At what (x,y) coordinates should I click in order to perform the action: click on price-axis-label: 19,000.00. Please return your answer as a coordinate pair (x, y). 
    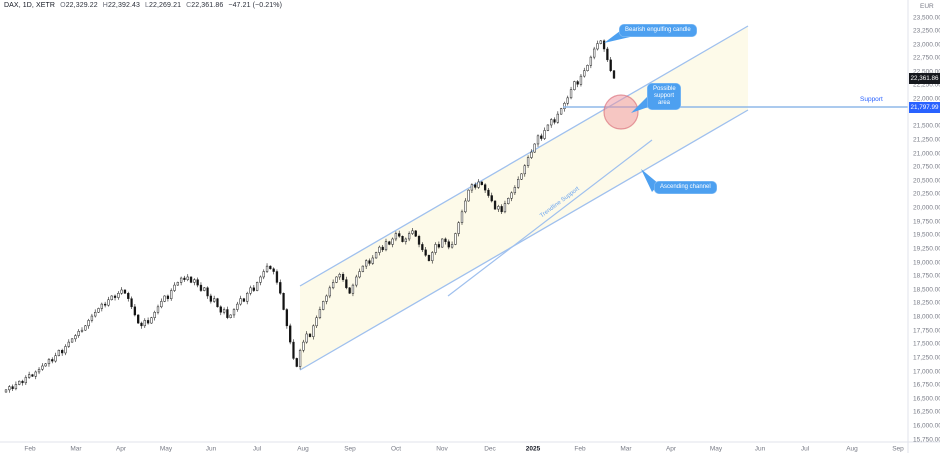
    Looking at the image, I should click on (926, 262).